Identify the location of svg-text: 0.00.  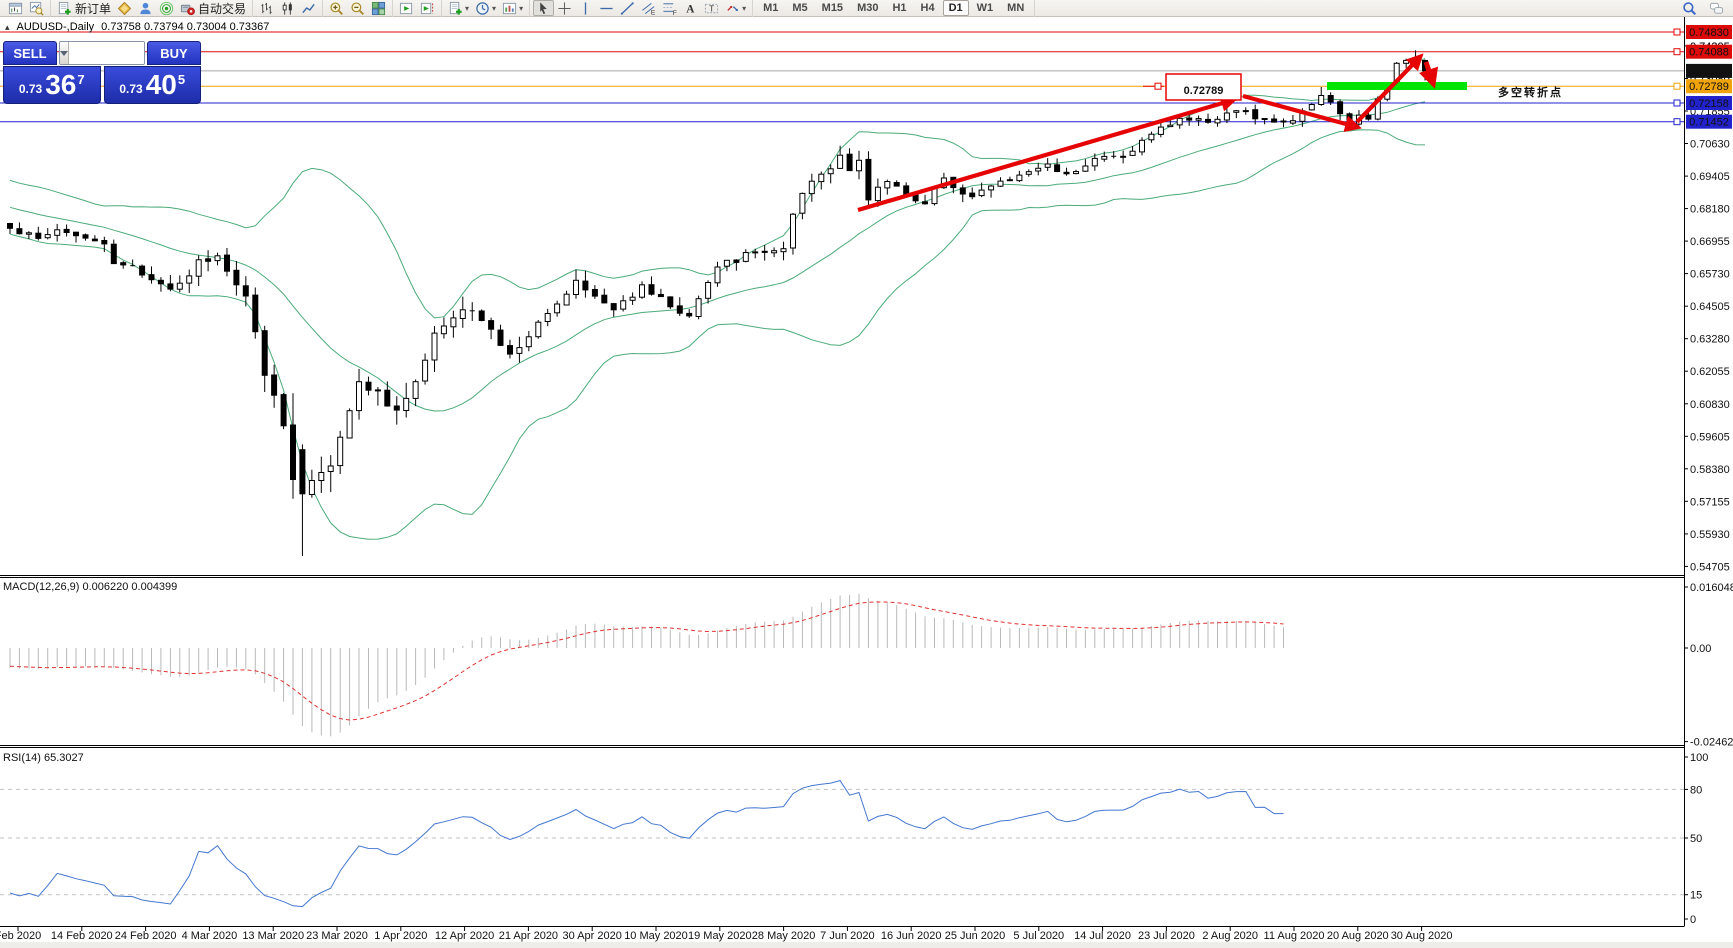
(1700, 649).